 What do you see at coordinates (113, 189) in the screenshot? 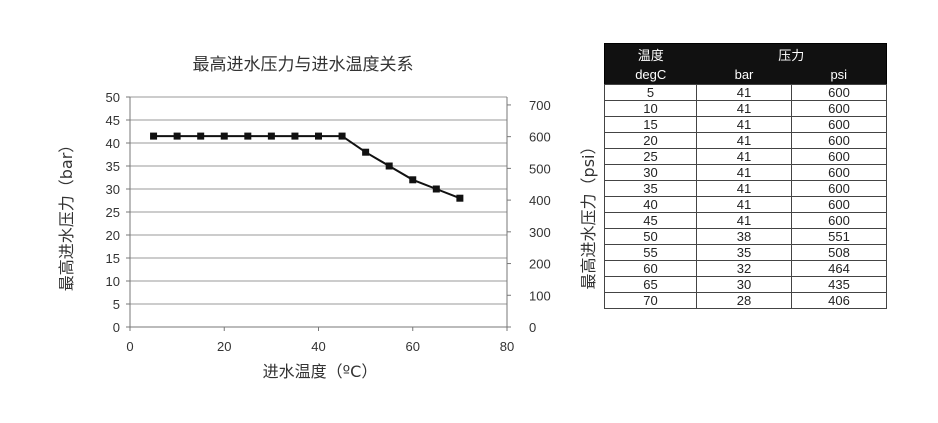
I see `y-tick-label: 30` at bounding box center [113, 189].